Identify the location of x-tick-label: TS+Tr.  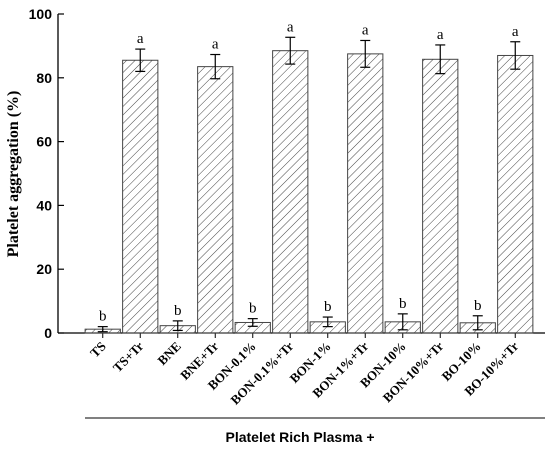
(128, 356).